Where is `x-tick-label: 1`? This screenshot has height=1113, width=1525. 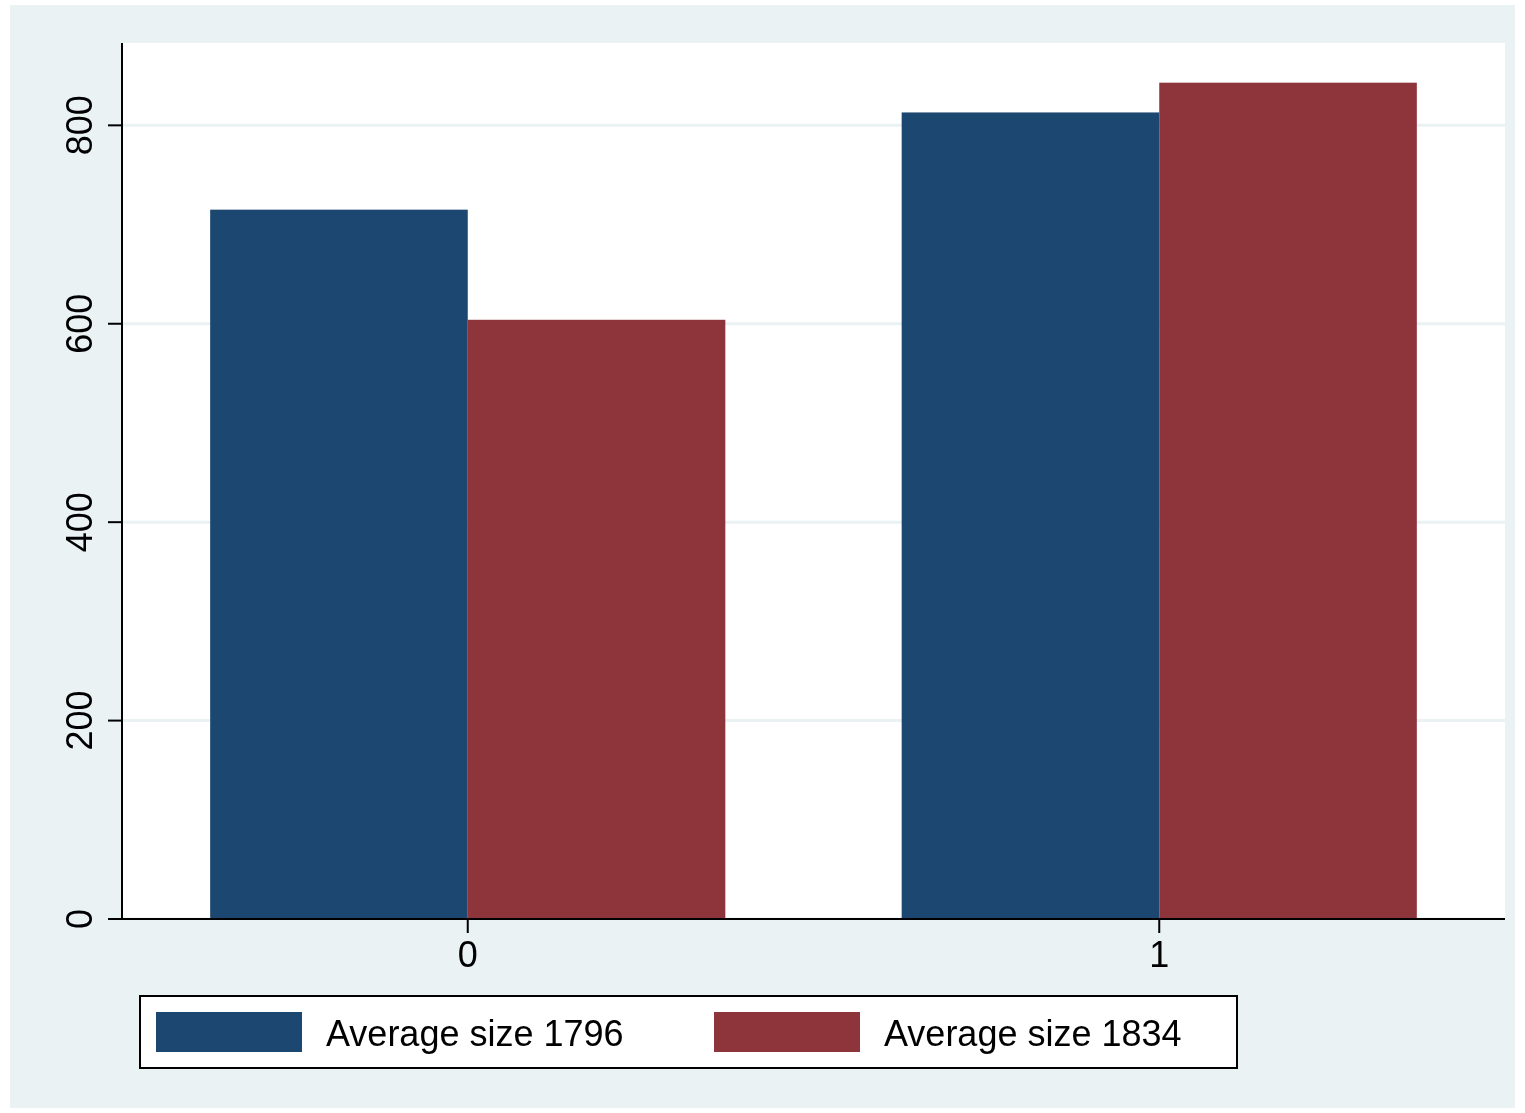
x-tick-label: 1 is located at coordinates (1159, 954).